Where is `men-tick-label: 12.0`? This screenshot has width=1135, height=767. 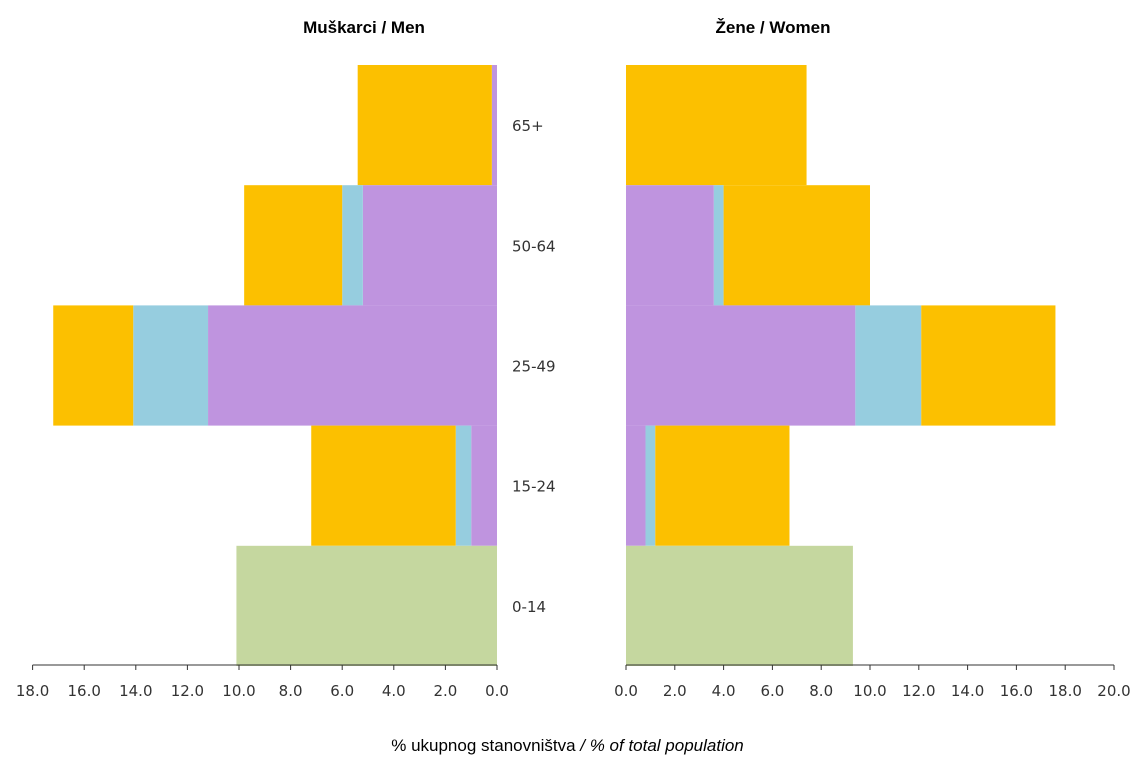 men-tick-label: 12.0 is located at coordinates (187, 691).